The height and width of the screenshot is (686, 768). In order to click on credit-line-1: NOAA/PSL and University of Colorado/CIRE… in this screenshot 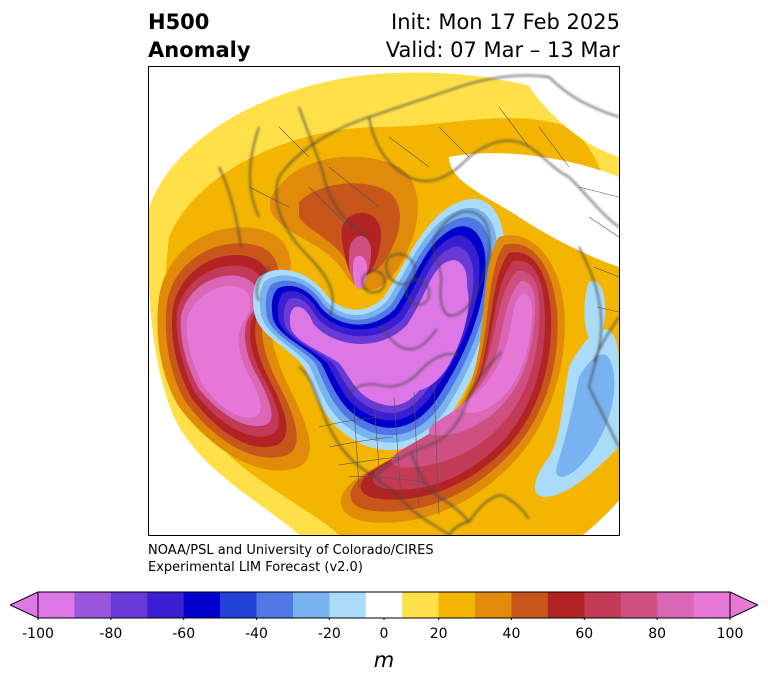, I will do `click(291, 550)`.